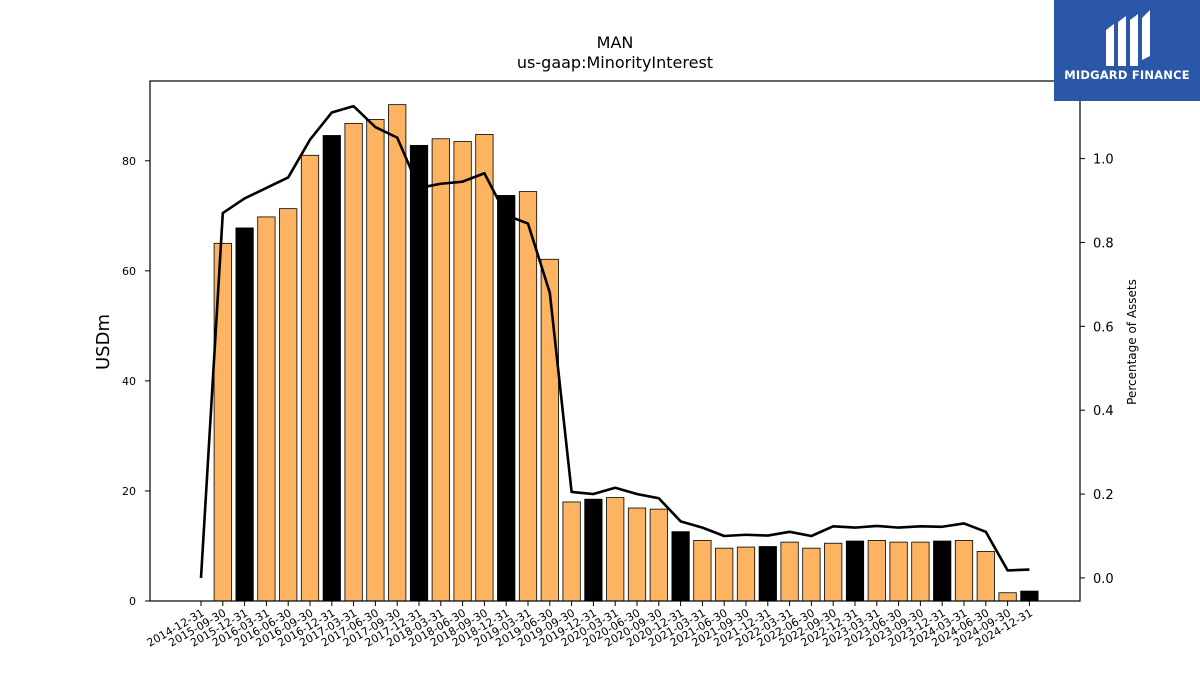  Describe the element at coordinates (1097, 370) in the screenshot. I see `y2-axis-ticks: 0.0 0.2 0.4 0.6 0.8 1.0` at that location.